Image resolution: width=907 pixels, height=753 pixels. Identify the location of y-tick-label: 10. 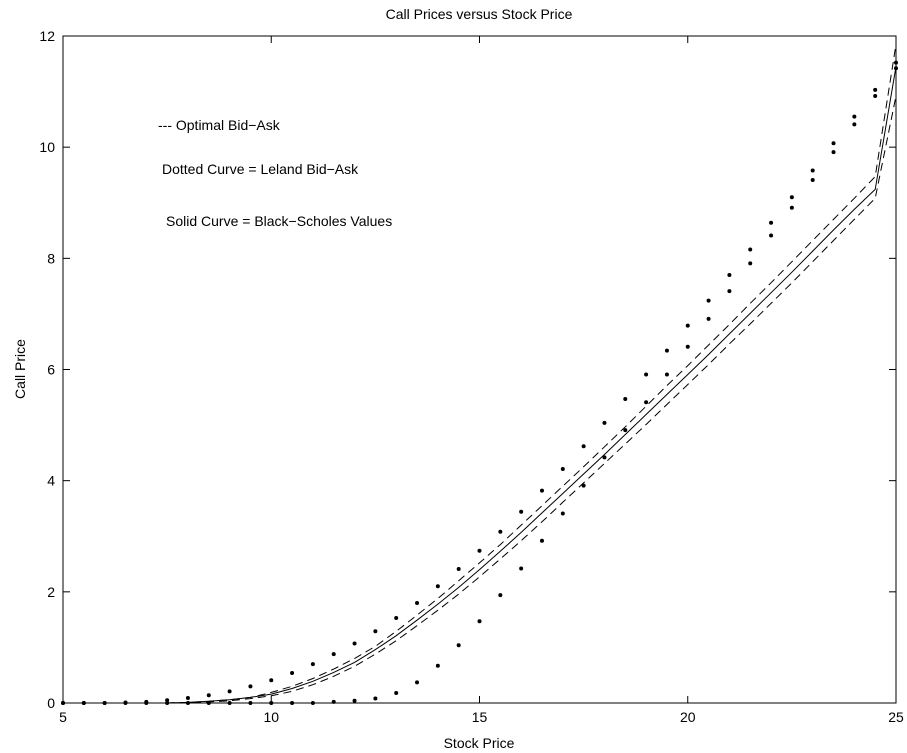
(47, 147).